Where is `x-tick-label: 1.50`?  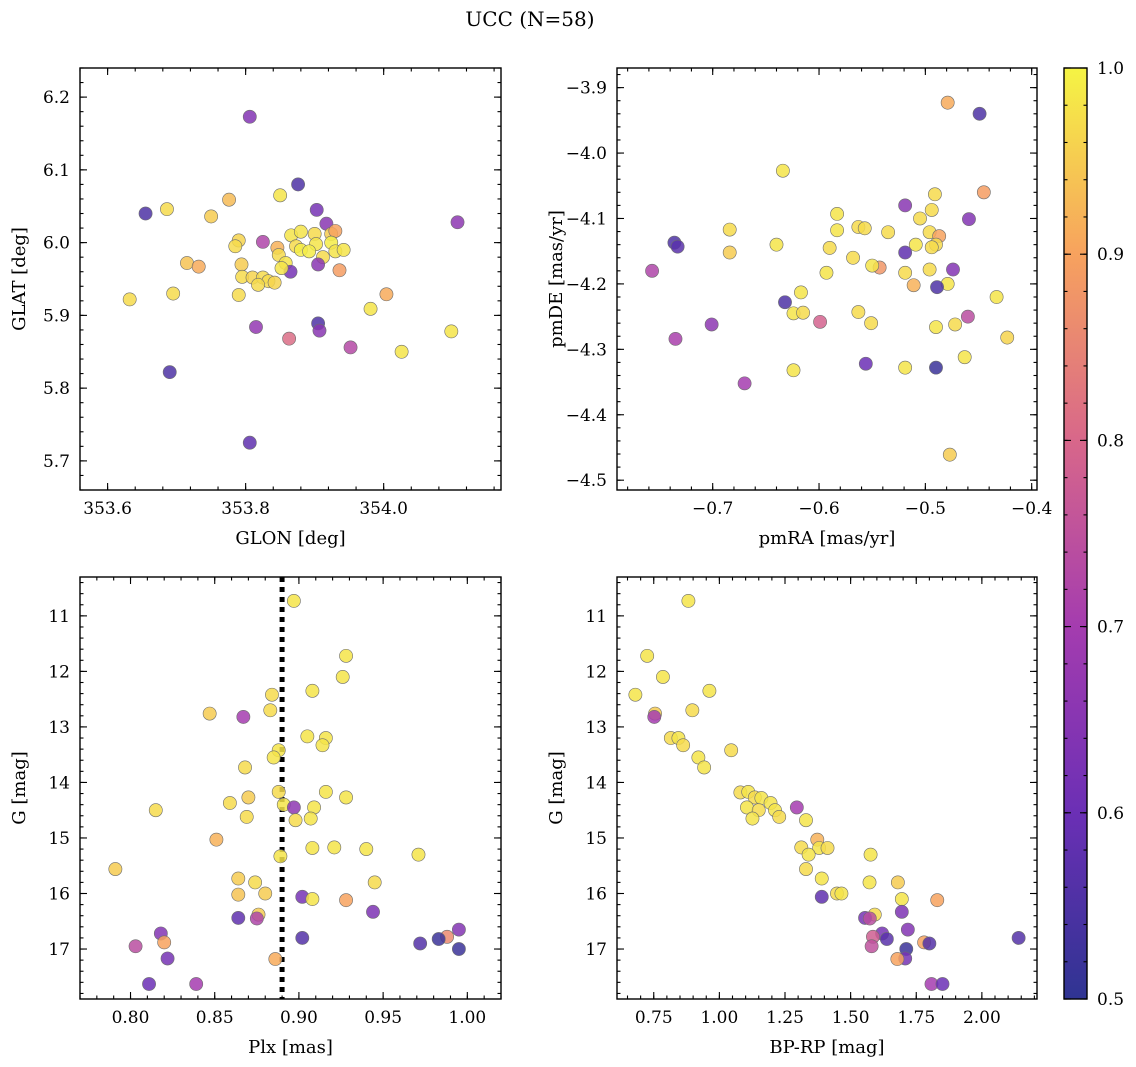
x-tick-label: 1.50 is located at coordinates (851, 1018).